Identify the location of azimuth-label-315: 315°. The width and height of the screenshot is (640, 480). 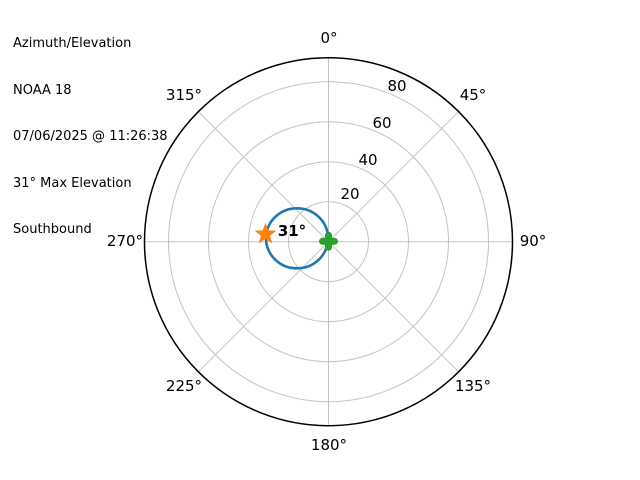
(184, 95).